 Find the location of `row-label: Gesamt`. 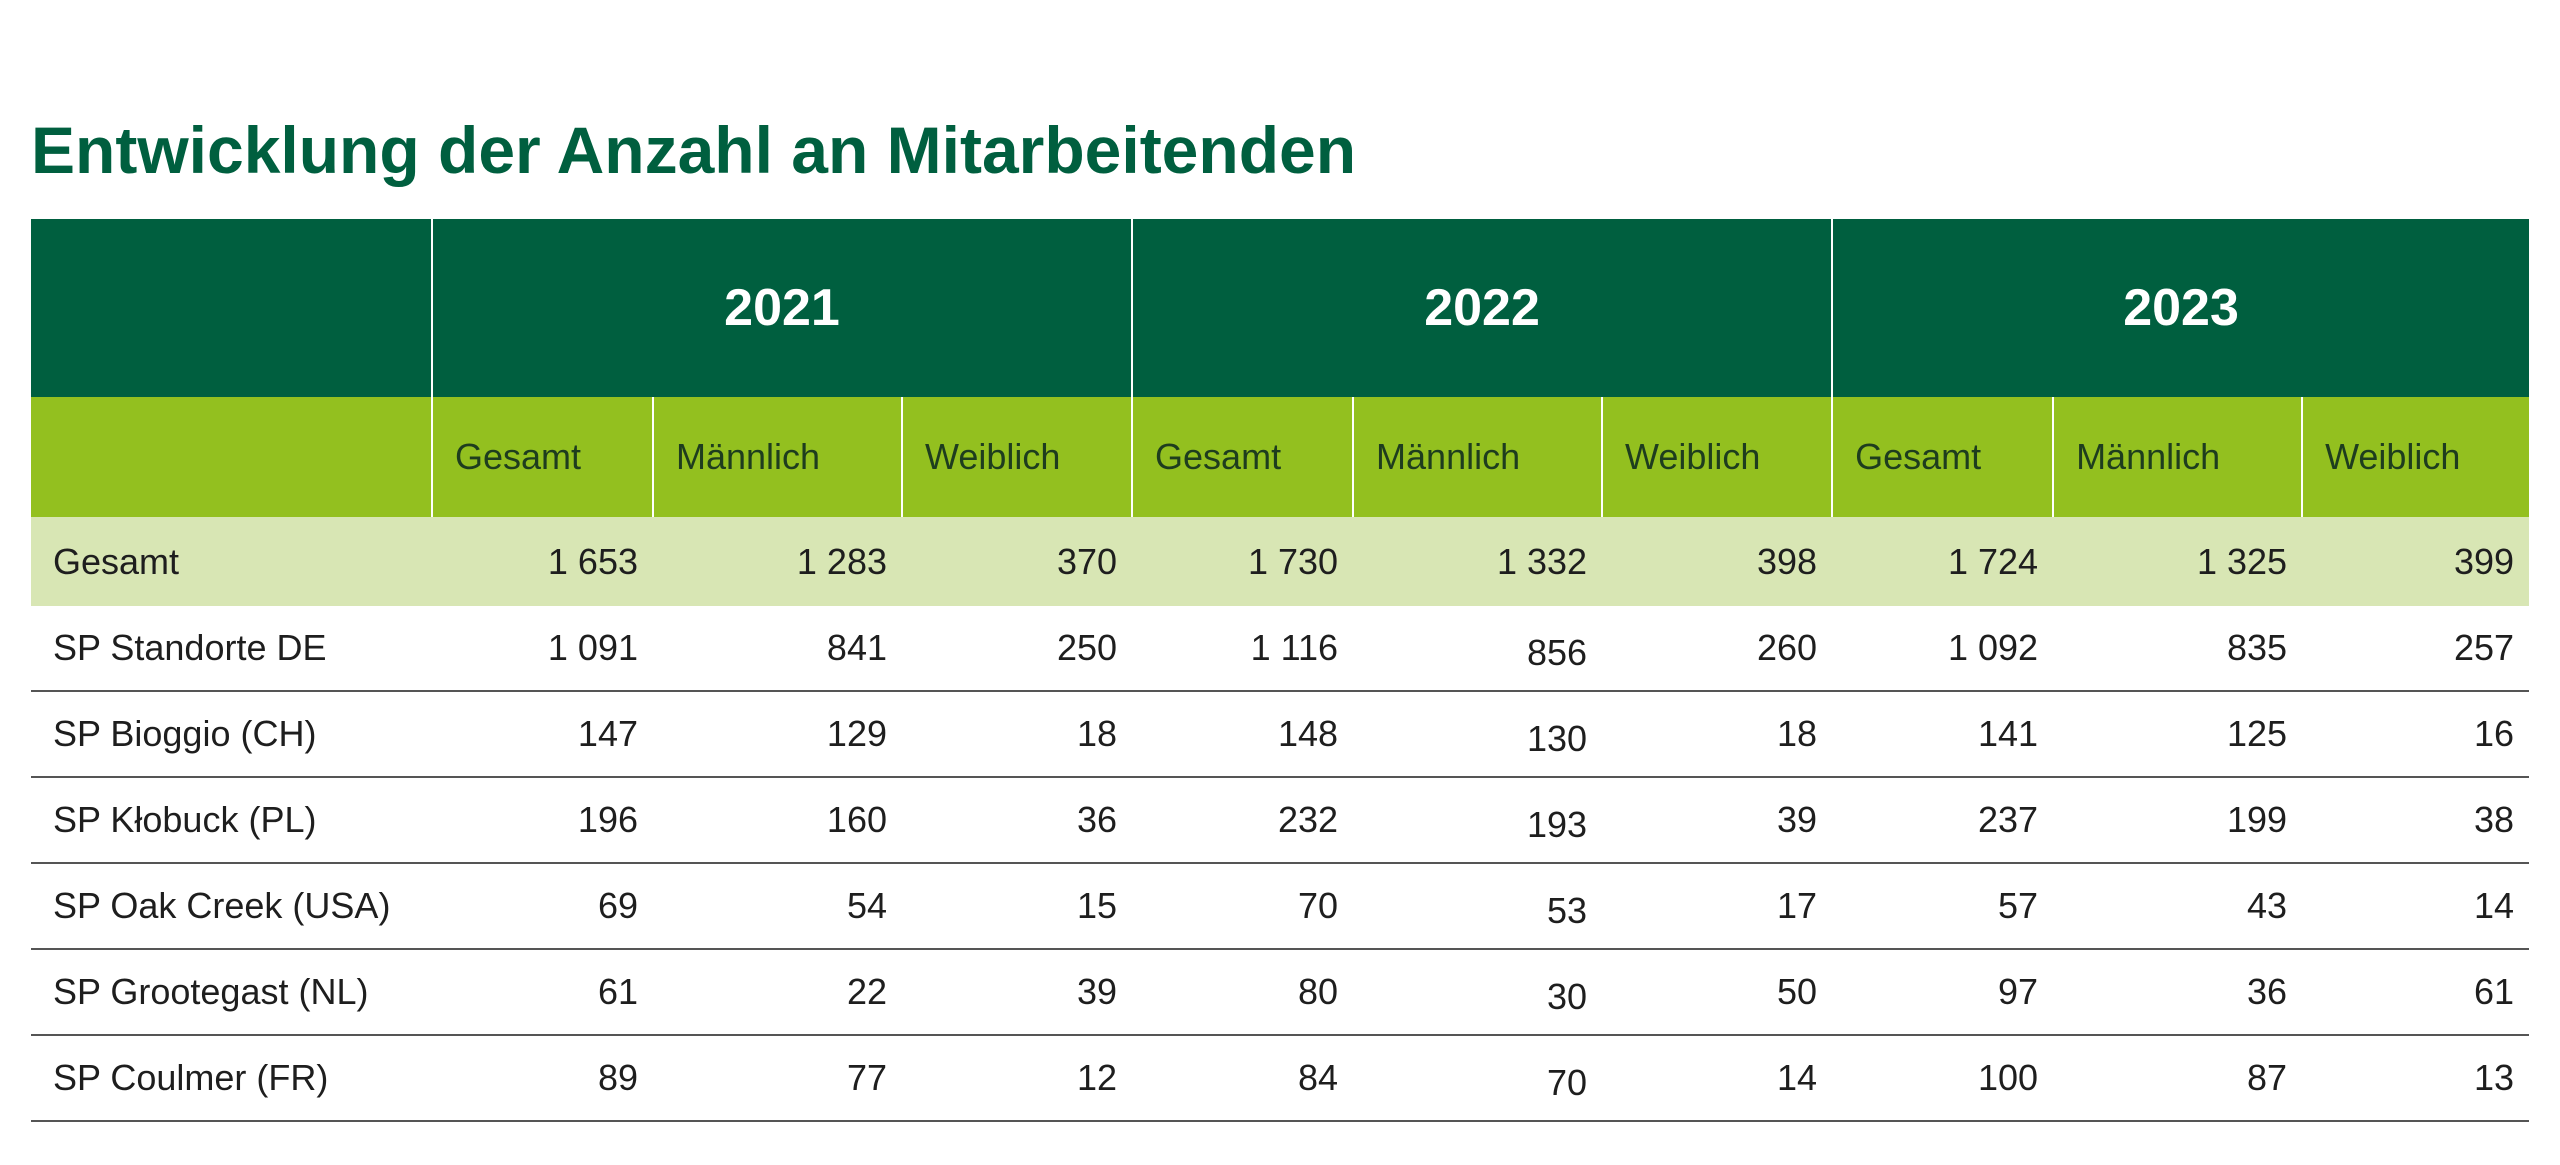

row-label: Gesamt is located at coordinates (231, 561).